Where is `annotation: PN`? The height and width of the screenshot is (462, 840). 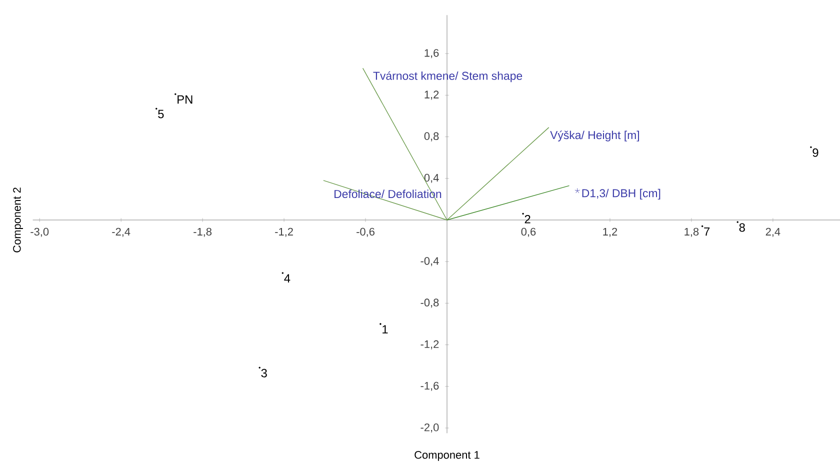 annotation: PN is located at coordinates (185, 99).